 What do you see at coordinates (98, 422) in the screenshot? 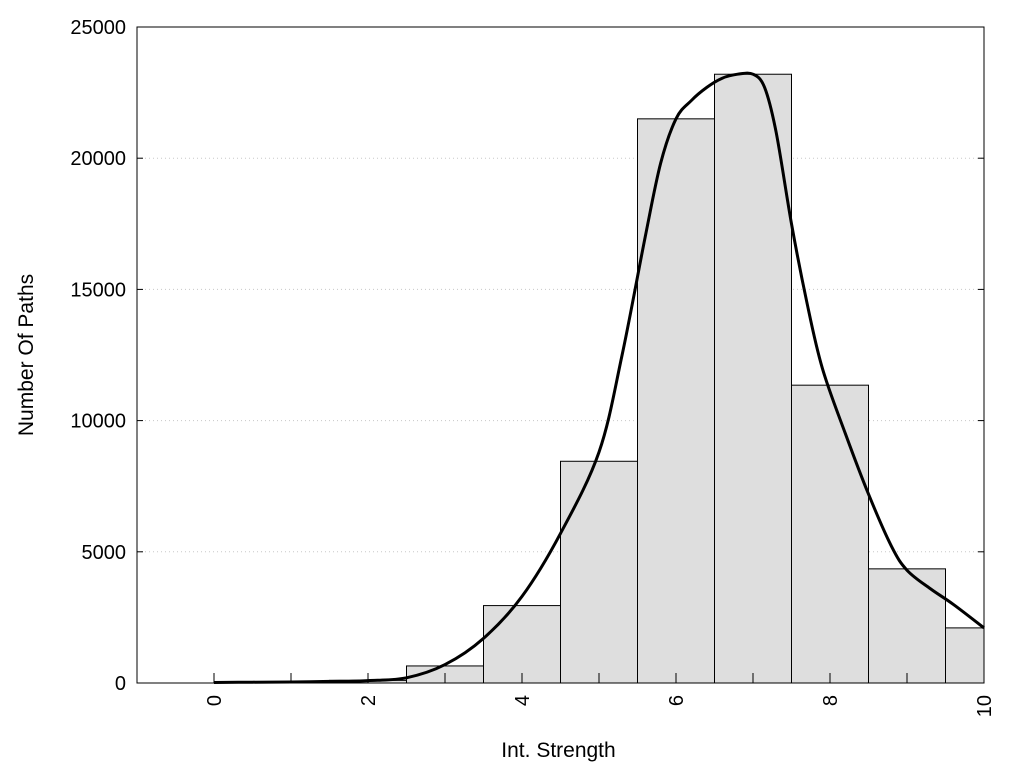
I see `y-tick-label: 10000` at bounding box center [98, 422].